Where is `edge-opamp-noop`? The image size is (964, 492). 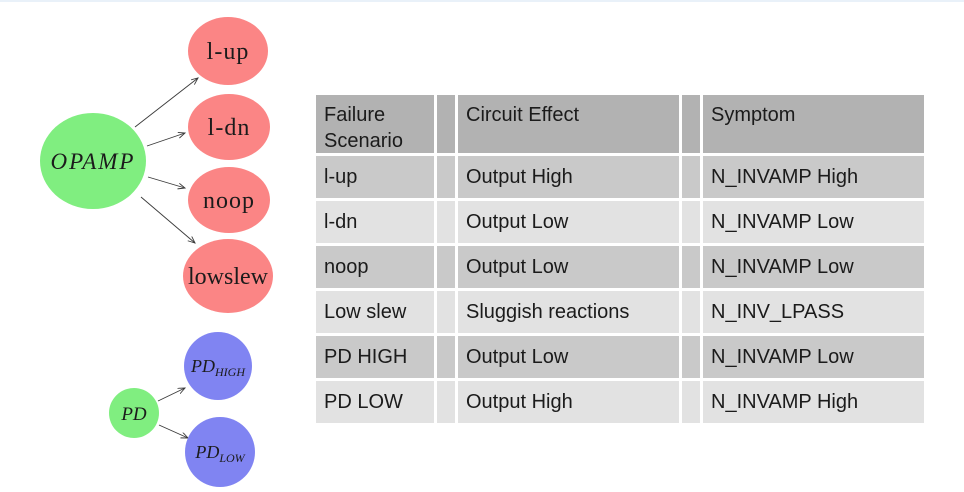 edge-opamp-noop is located at coordinates (166, 182).